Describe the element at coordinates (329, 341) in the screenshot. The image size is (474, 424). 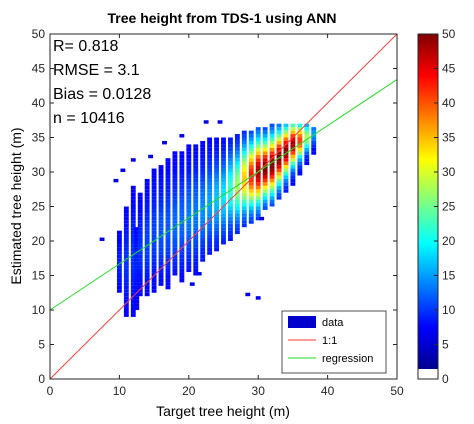
I see `legend-label-1to1: 1:1` at that location.